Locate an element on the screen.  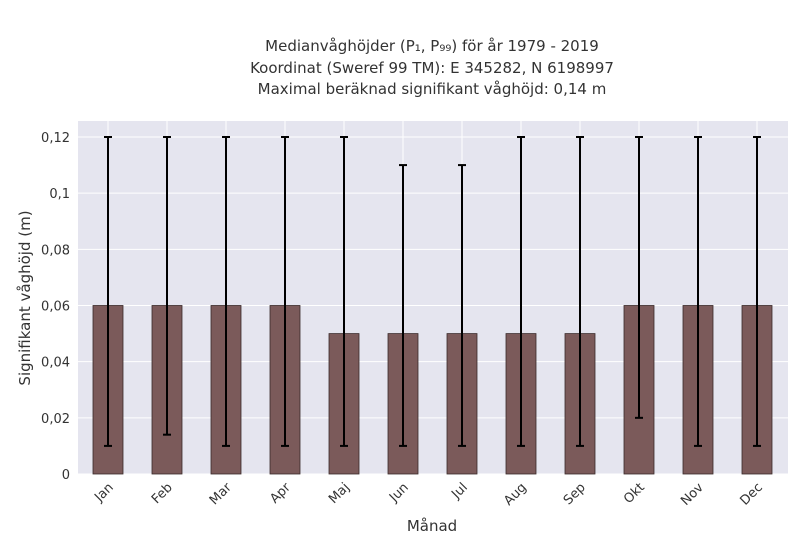
x-tick-label: Jun is located at coordinates (399, 493).